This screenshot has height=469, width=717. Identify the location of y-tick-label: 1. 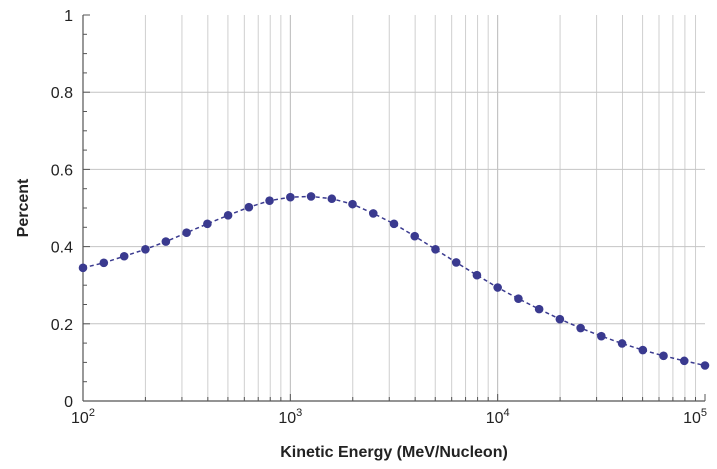
(68, 16).